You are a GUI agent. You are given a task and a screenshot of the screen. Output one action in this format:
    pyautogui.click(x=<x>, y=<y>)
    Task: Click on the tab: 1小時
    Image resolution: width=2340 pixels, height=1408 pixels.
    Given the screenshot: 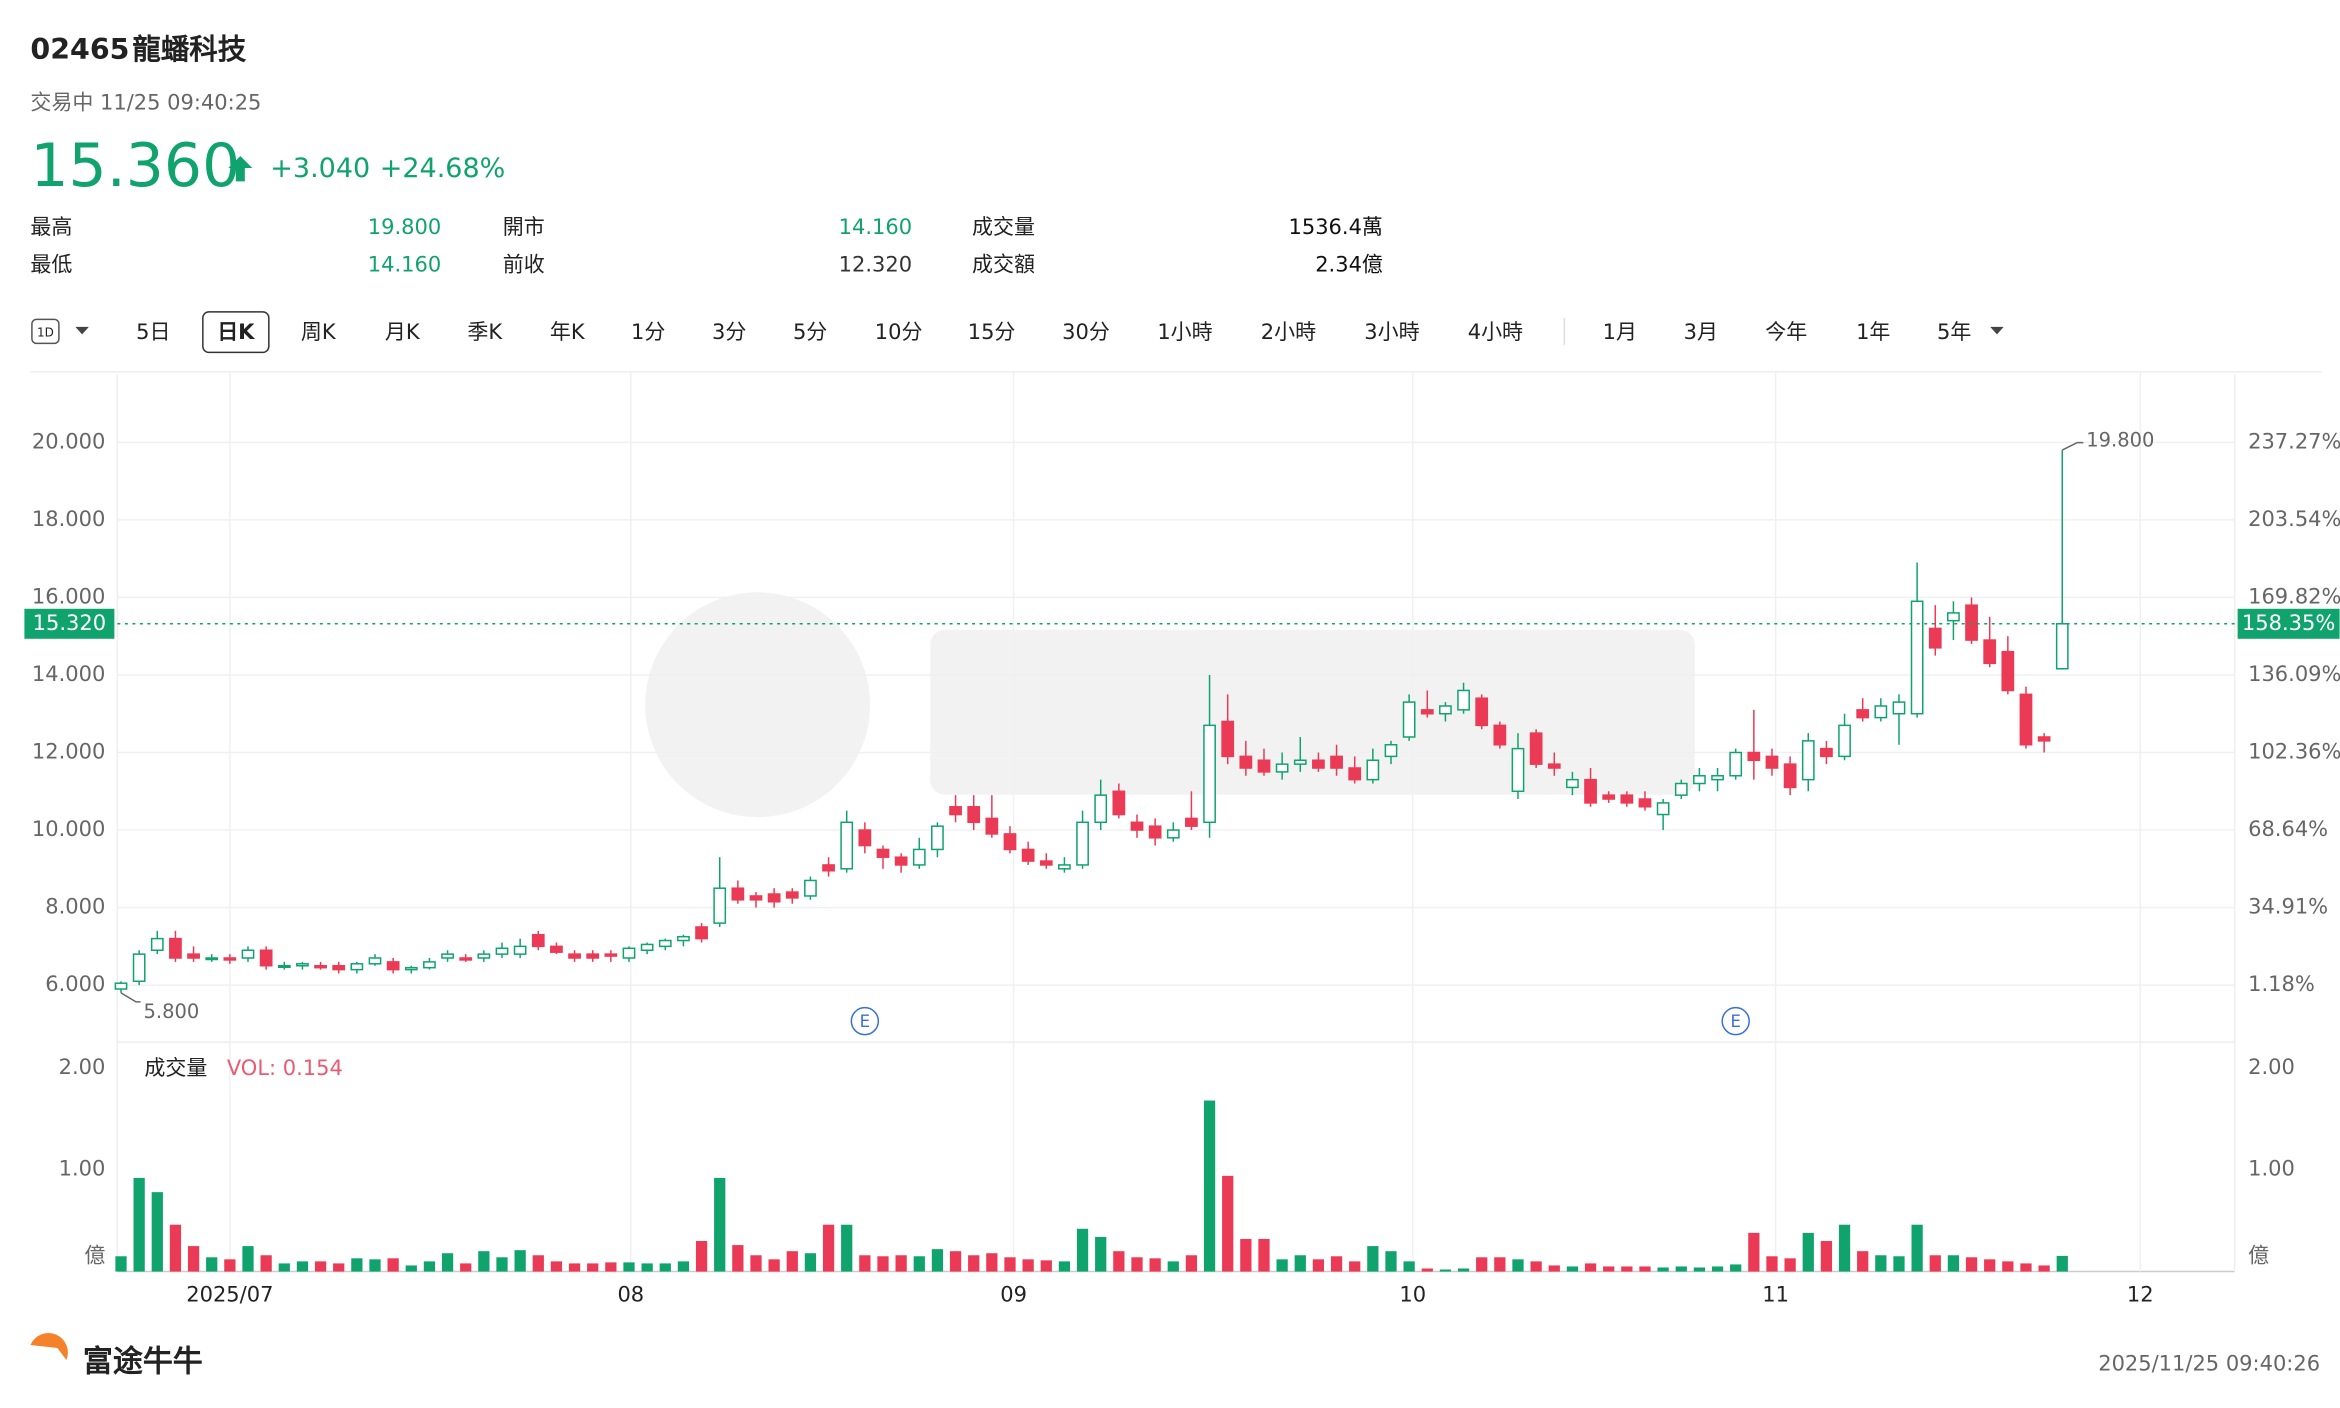 What is the action you would take?
    pyautogui.click(x=1184, y=332)
    